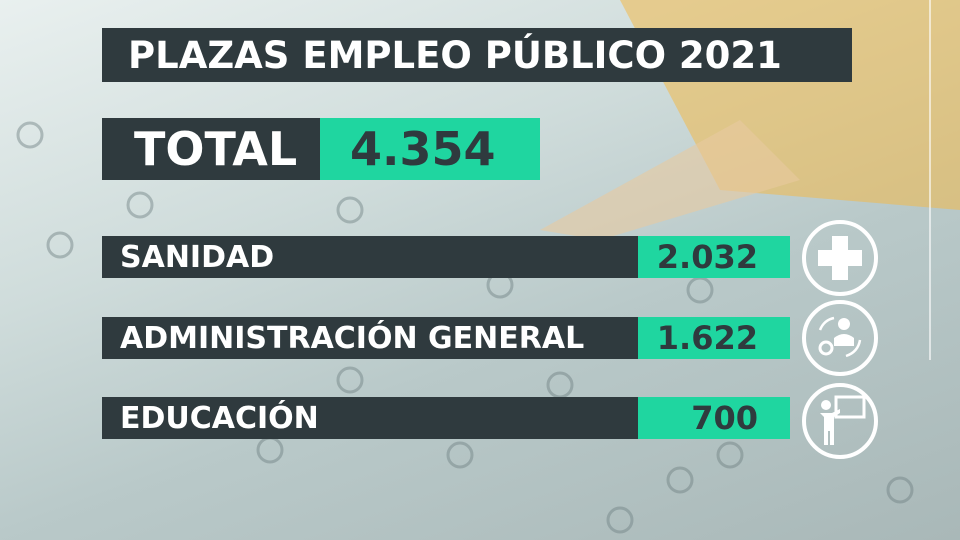 The image size is (960, 540). Describe the element at coordinates (370, 418) in the screenshot. I see `row-label: EDUCACIÓN` at that location.